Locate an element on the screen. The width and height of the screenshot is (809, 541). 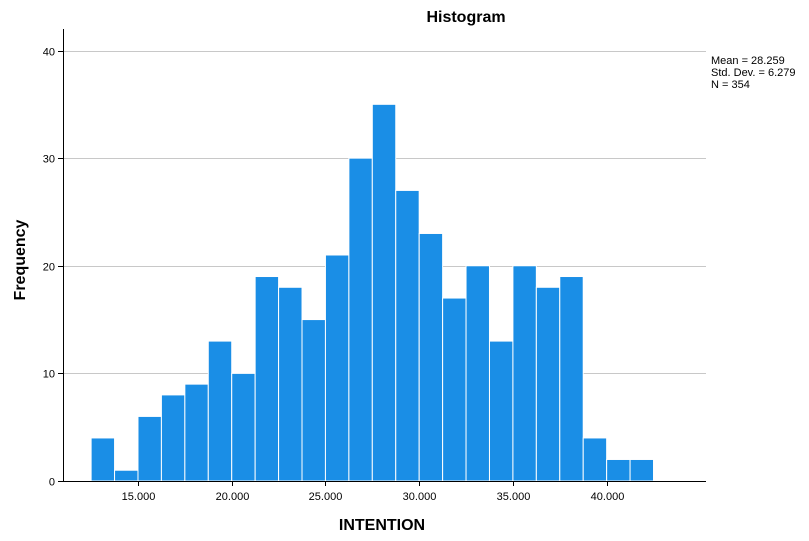
stats-std-dev: Std. Dev. = 6.279 is located at coordinates (753, 73).